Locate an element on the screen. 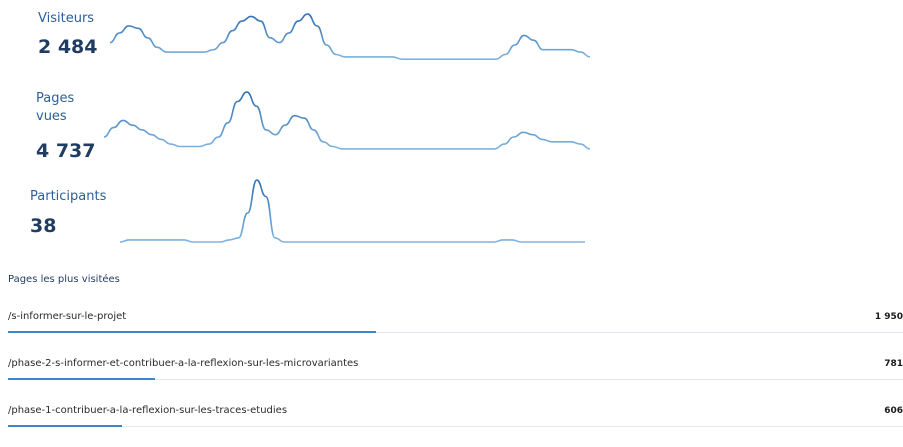 Image resolution: width=903 pixels, height=447 pixels. metric-value: 4 737 is located at coordinates (66, 151).